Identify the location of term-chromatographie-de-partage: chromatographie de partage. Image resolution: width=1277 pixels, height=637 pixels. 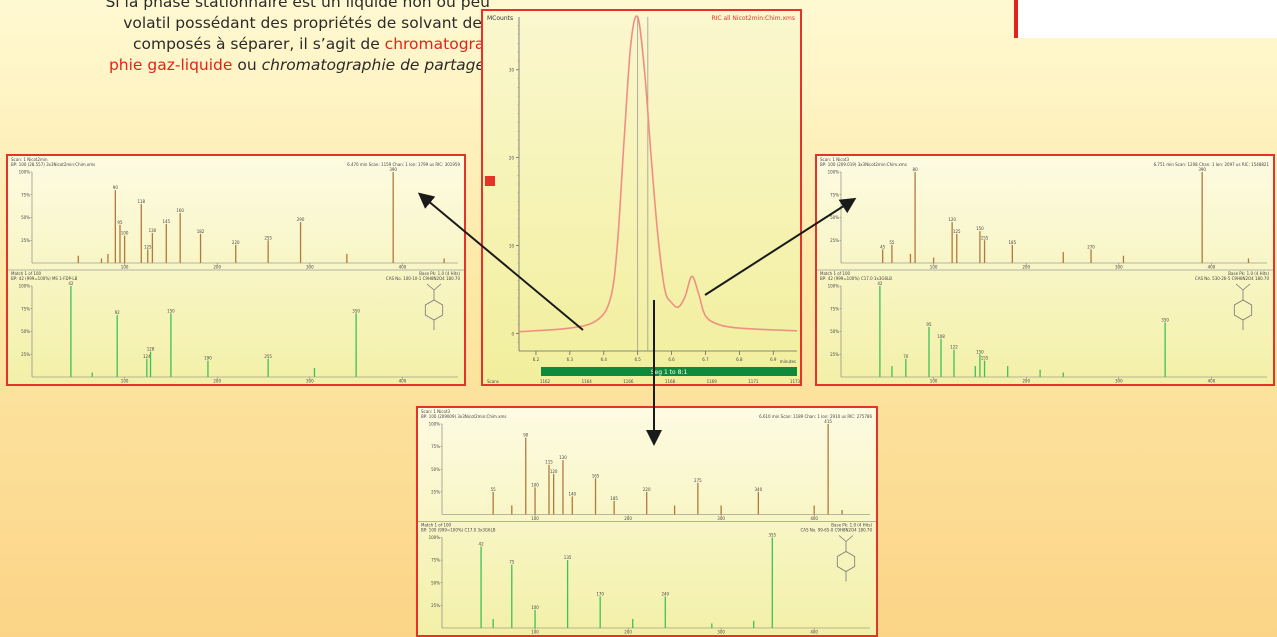
(373, 65).